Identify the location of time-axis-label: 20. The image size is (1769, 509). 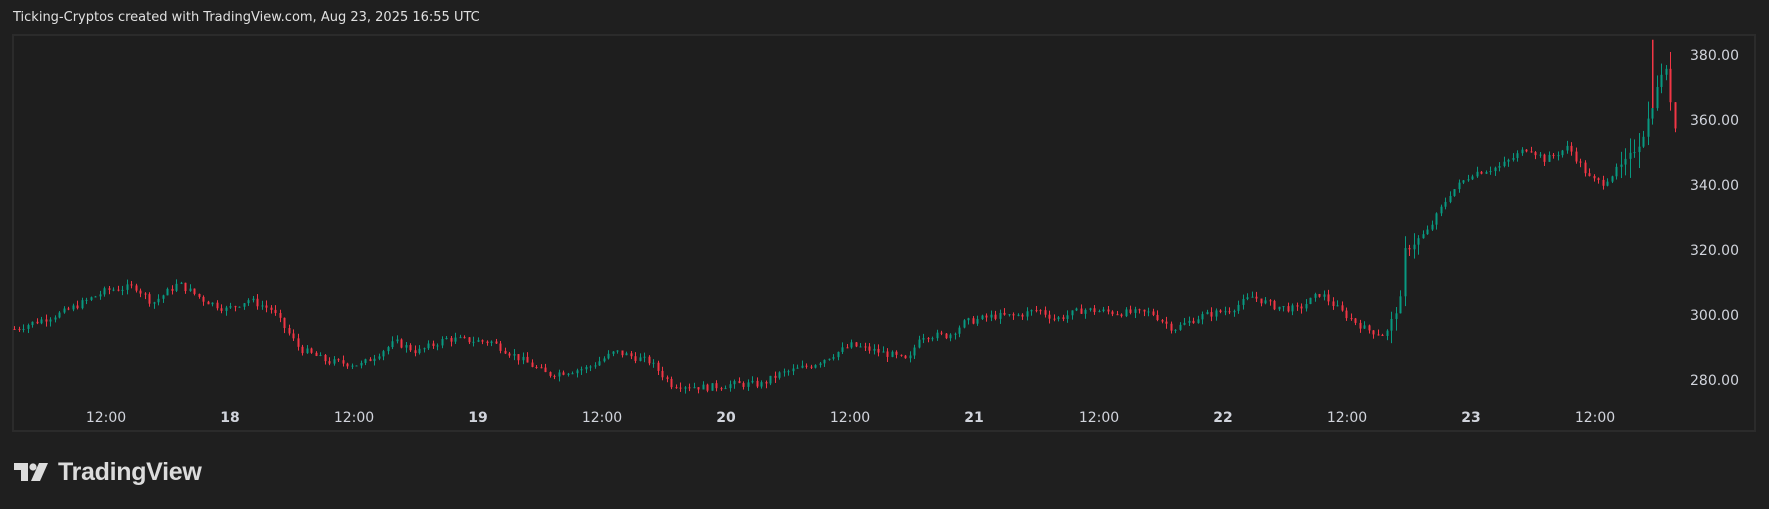
(726, 418).